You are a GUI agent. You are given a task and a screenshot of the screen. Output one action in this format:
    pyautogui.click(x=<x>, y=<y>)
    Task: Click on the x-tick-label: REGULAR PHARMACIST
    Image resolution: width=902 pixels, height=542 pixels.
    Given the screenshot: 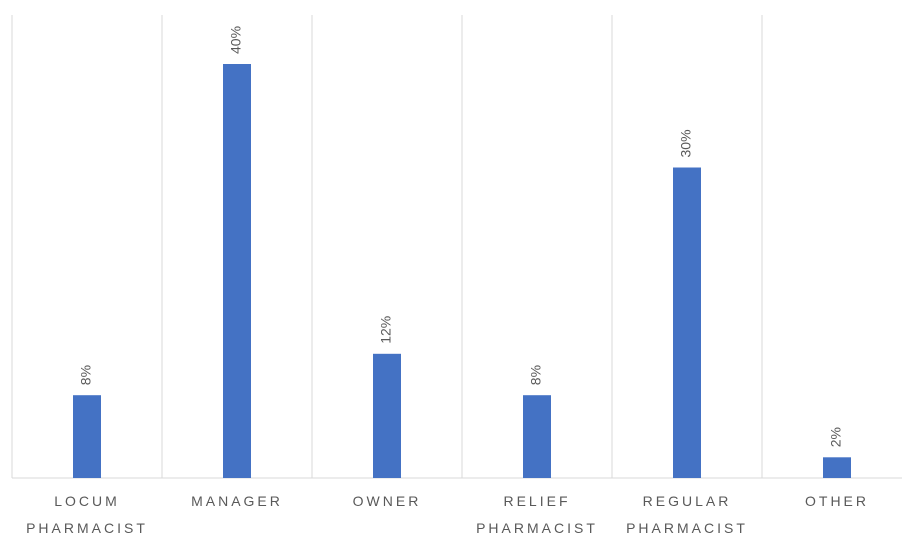 What is the action you would take?
    pyautogui.click(x=687, y=514)
    